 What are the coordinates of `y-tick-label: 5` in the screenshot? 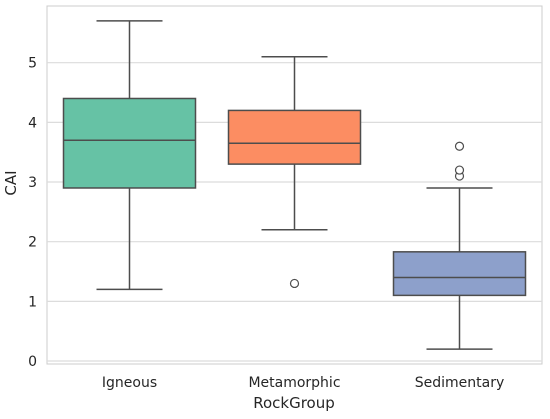 It's located at (32, 64).